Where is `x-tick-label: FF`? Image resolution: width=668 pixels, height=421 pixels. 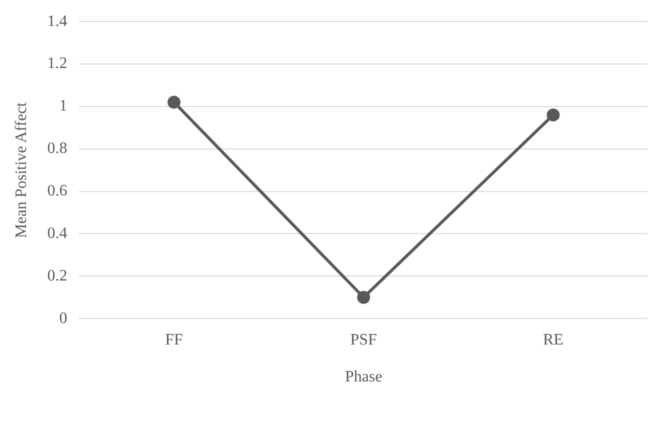
x-tick-label: FF is located at coordinates (174, 339).